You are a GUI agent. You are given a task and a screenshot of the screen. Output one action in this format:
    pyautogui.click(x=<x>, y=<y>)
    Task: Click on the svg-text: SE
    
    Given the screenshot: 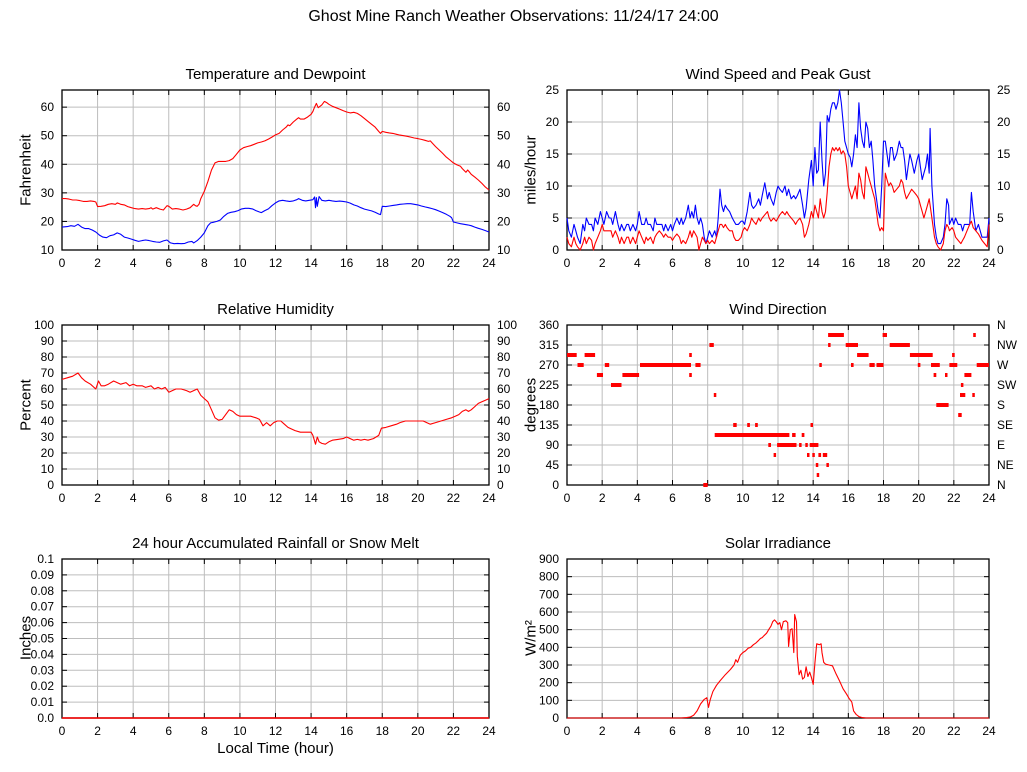 What is the action you would take?
    pyautogui.click(x=1005, y=425)
    